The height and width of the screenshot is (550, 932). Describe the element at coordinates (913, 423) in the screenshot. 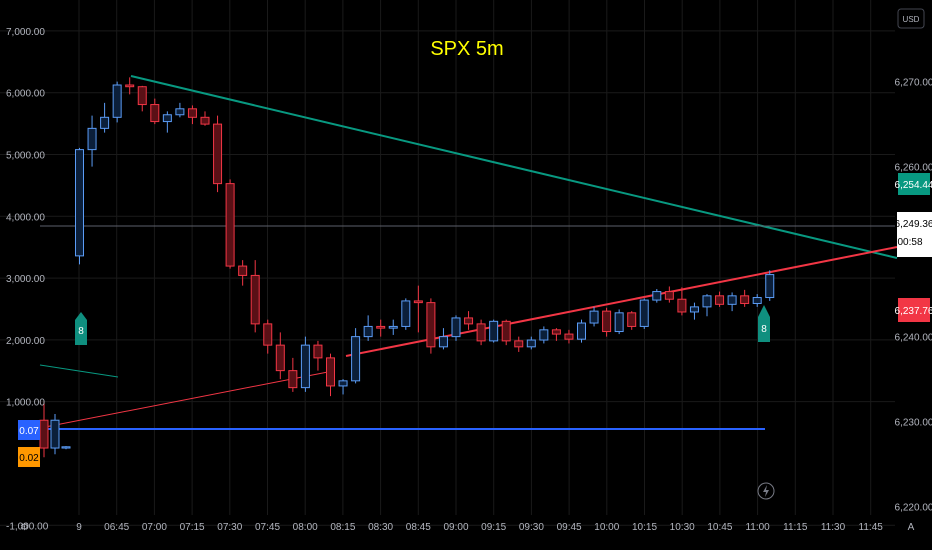

I see `right-price-tick-label: 6,230.00` at that location.